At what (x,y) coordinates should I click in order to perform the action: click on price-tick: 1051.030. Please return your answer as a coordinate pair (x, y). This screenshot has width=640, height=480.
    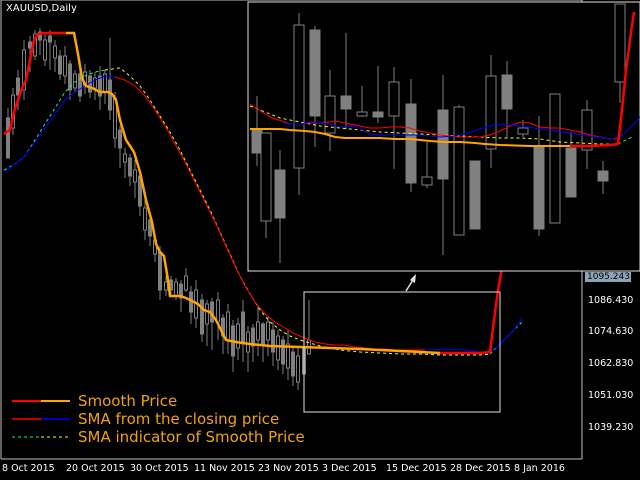
    Looking at the image, I should click on (611, 395).